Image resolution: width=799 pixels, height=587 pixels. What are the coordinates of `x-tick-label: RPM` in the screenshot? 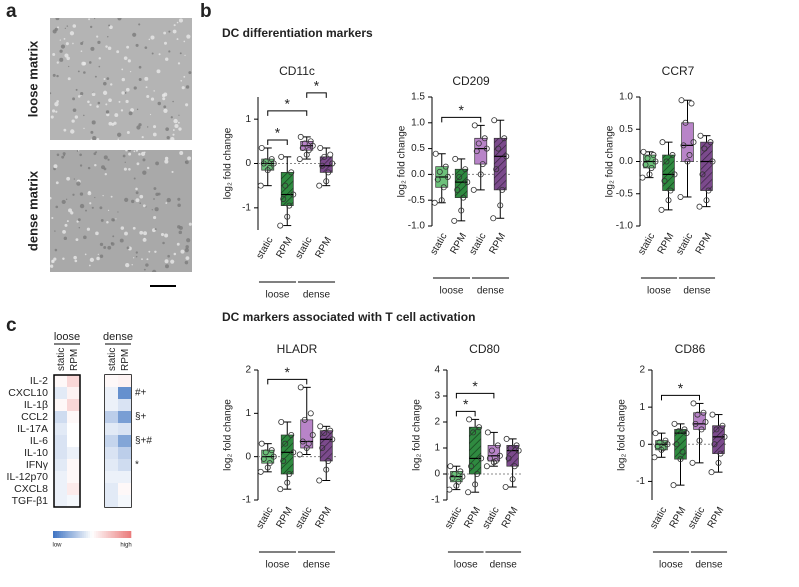 It's located at (716, 517).